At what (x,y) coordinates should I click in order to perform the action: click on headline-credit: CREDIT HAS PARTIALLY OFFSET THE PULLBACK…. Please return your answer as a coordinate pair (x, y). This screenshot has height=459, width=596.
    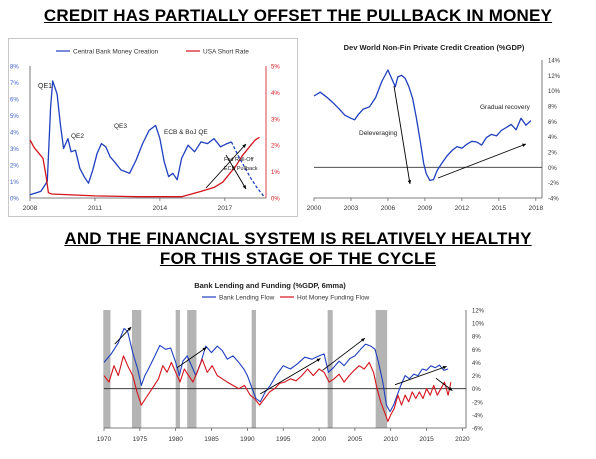
    Looking at the image, I should click on (298, 15).